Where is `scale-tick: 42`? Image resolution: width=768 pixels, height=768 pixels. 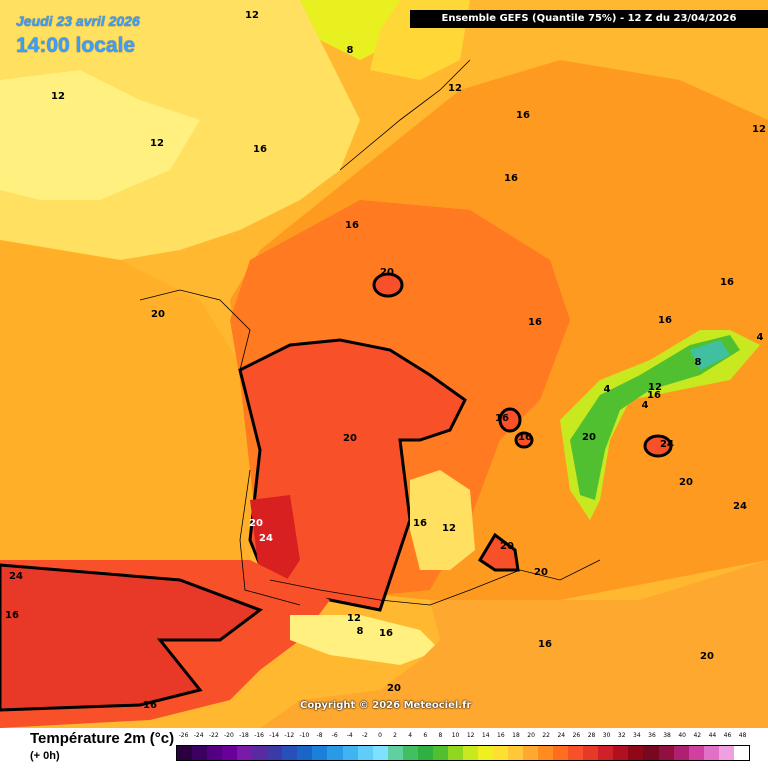 scale-tick: 42 is located at coordinates (697, 735).